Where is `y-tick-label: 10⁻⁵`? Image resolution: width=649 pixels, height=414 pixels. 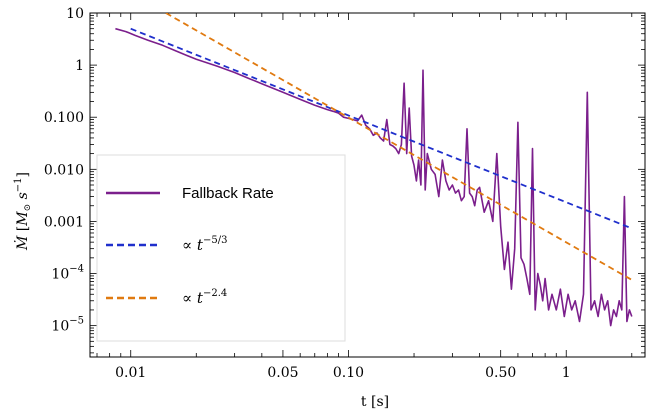 y-tick-label: 10⁻⁵ is located at coordinates (67, 325).